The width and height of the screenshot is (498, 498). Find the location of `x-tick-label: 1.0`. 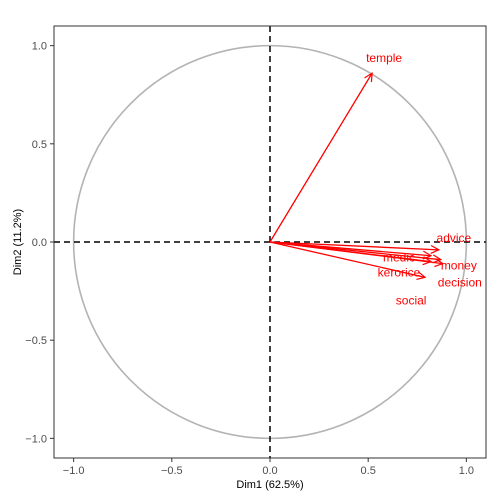

x-tick-label: 1.0 is located at coordinates (466, 471).